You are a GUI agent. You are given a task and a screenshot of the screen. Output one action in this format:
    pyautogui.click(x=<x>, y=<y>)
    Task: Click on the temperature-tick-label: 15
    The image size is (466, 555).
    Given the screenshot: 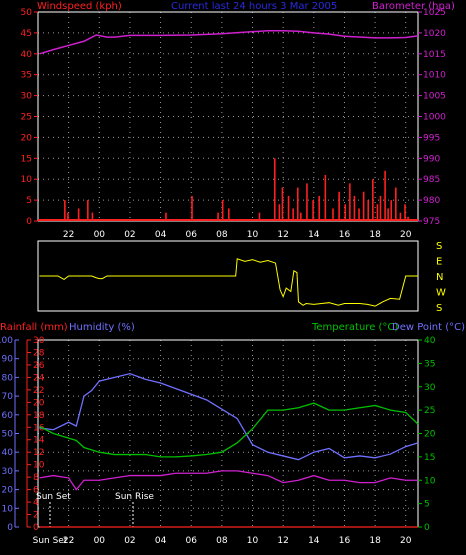 What is the action you would take?
    pyautogui.click(x=429, y=458)
    